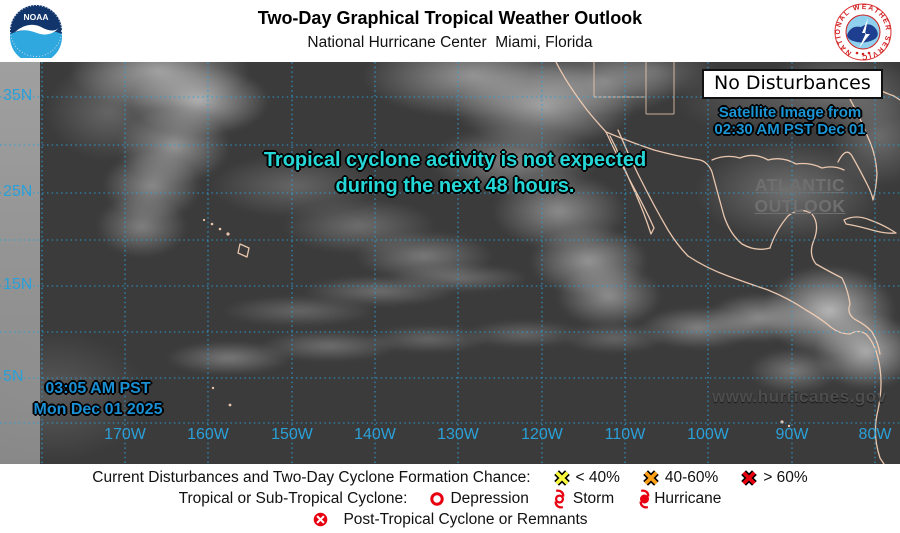 This screenshot has width=900, height=533. Describe the element at coordinates (542, 434) in the screenshot. I see `lon-label-120w: 120W` at that location.